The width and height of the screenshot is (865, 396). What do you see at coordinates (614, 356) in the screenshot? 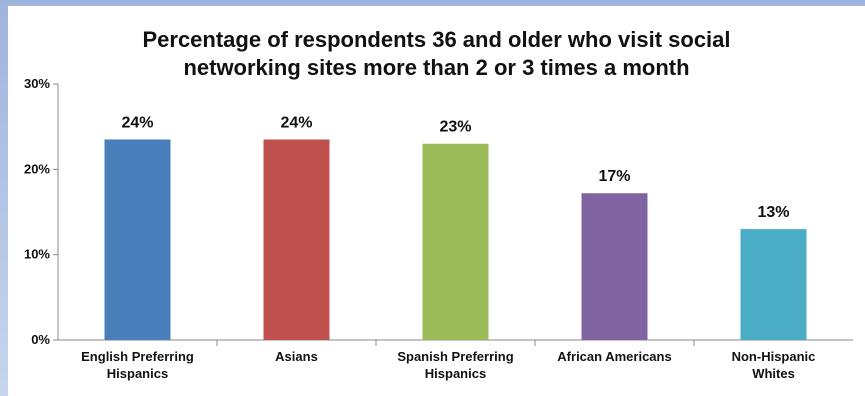
I see `x-tick-label: African Americans` at bounding box center [614, 356].